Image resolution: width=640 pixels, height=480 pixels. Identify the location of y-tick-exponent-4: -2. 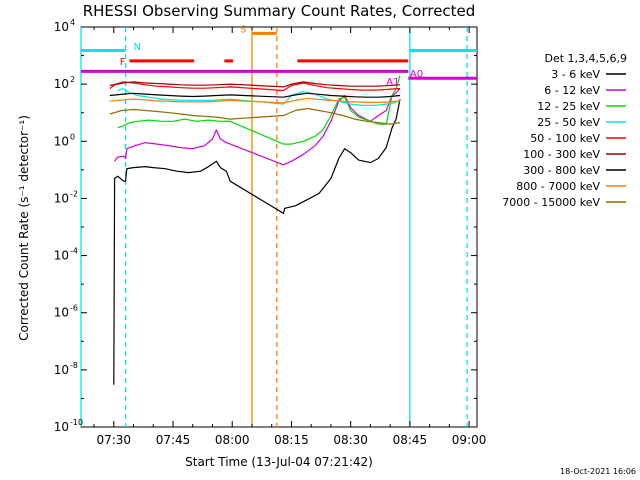
(74, 193).